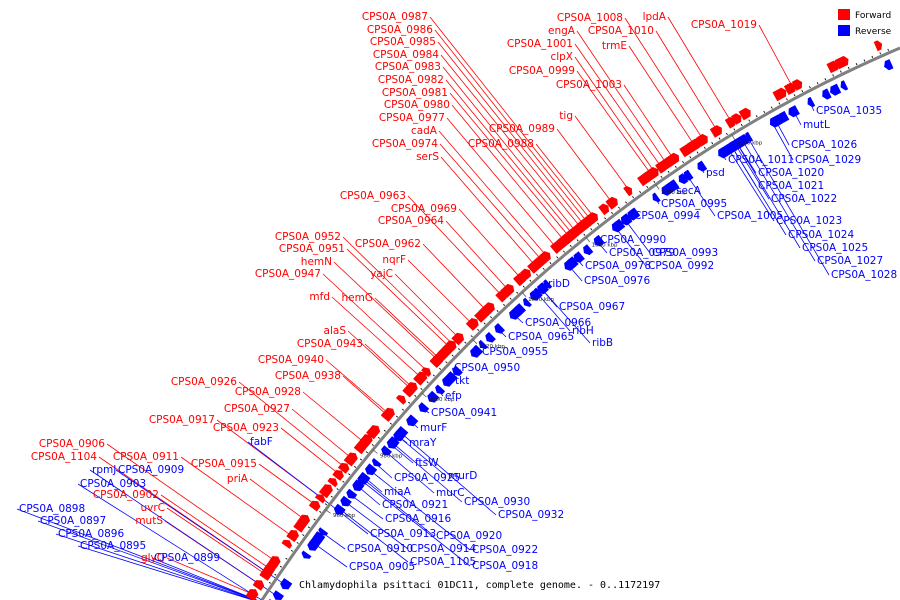 The width and height of the screenshot is (900, 600). What do you see at coordinates (864, 275) in the screenshot?
I see `reverse-gene-label-cps0a-1028: CPS0A_1028` at bounding box center [864, 275].